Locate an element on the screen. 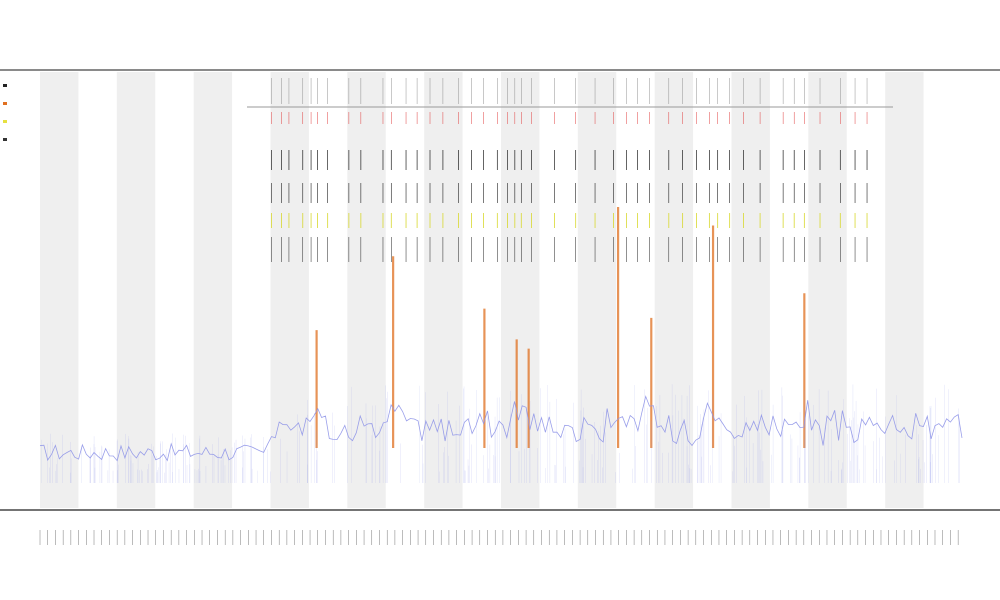  legend is located at coordinates (5, 112).